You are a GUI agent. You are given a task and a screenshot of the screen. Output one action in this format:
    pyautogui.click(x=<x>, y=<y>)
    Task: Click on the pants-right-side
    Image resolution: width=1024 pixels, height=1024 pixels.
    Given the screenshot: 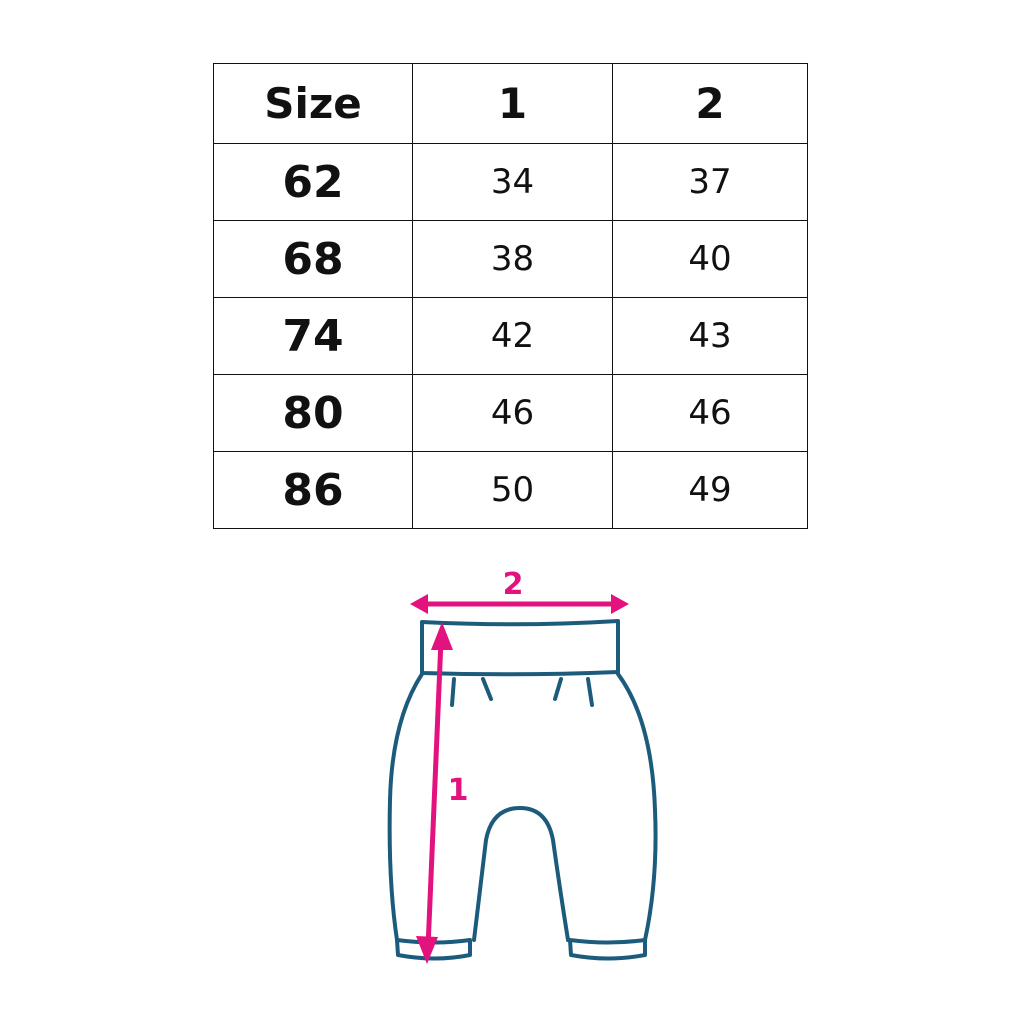 What is the action you would take?
    pyautogui.click(x=637, y=807)
    